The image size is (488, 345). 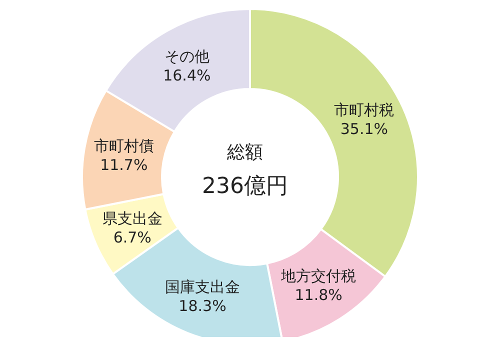 What do you see at coordinates (202, 287) in the screenshot?
I see `slice-label: 国庫支出金` at bounding box center [202, 287].